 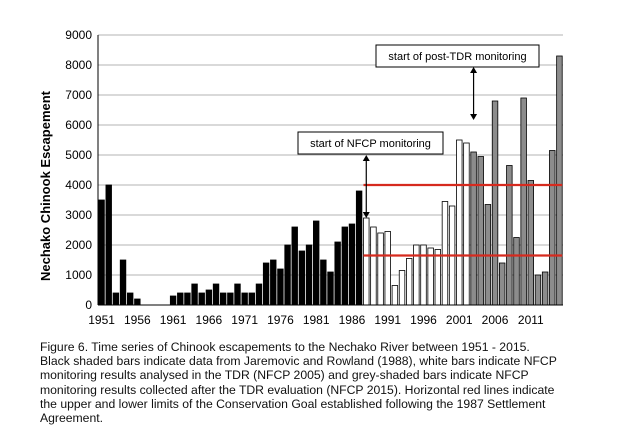 I want to click on x-tick-label: 1966, so click(x=209, y=320).